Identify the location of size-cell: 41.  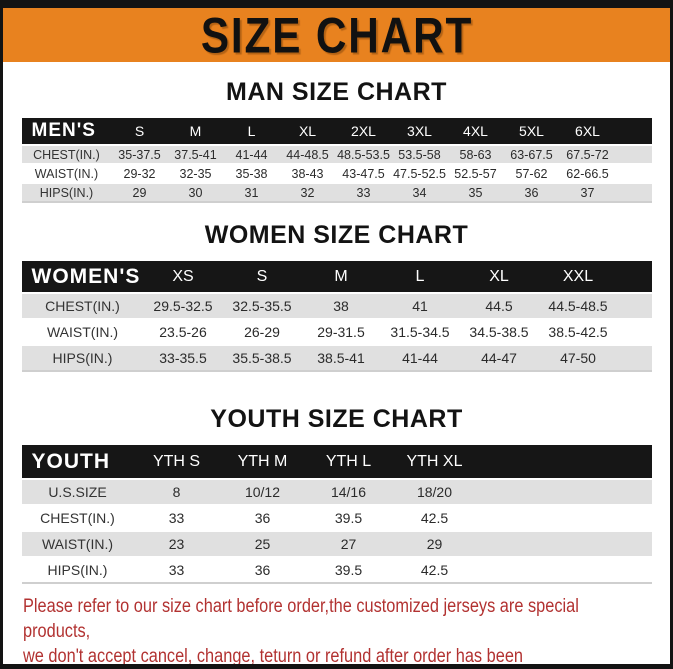
(420, 306).